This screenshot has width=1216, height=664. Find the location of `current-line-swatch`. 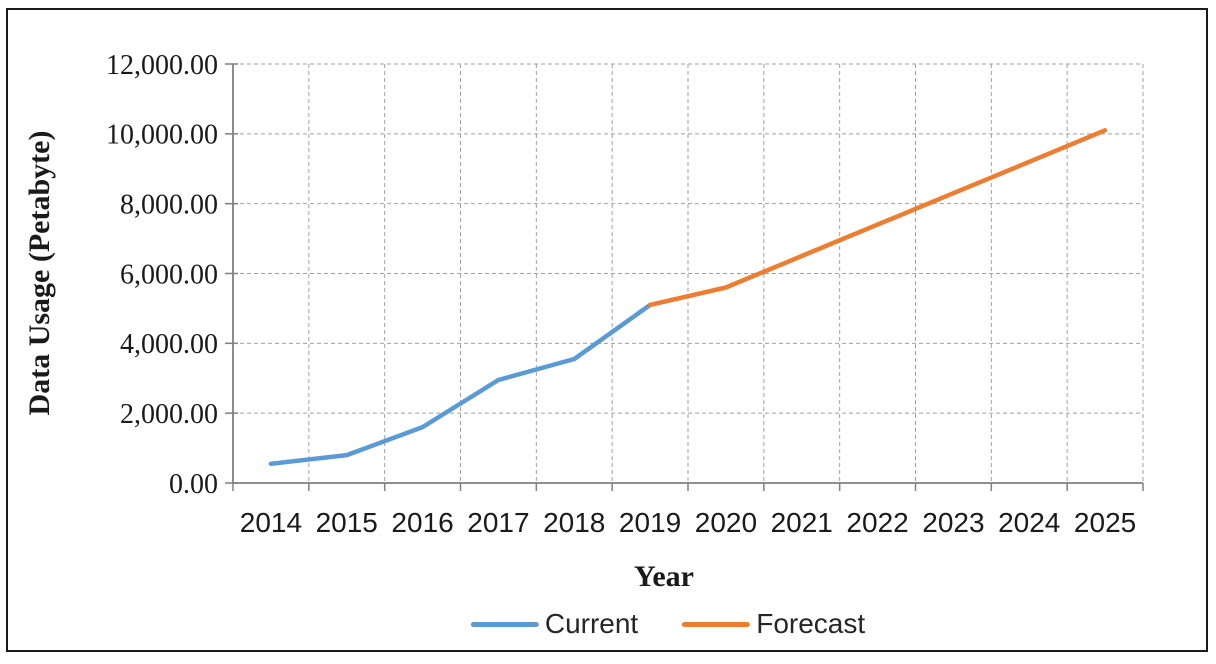

current-line-swatch is located at coordinates (504, 624).